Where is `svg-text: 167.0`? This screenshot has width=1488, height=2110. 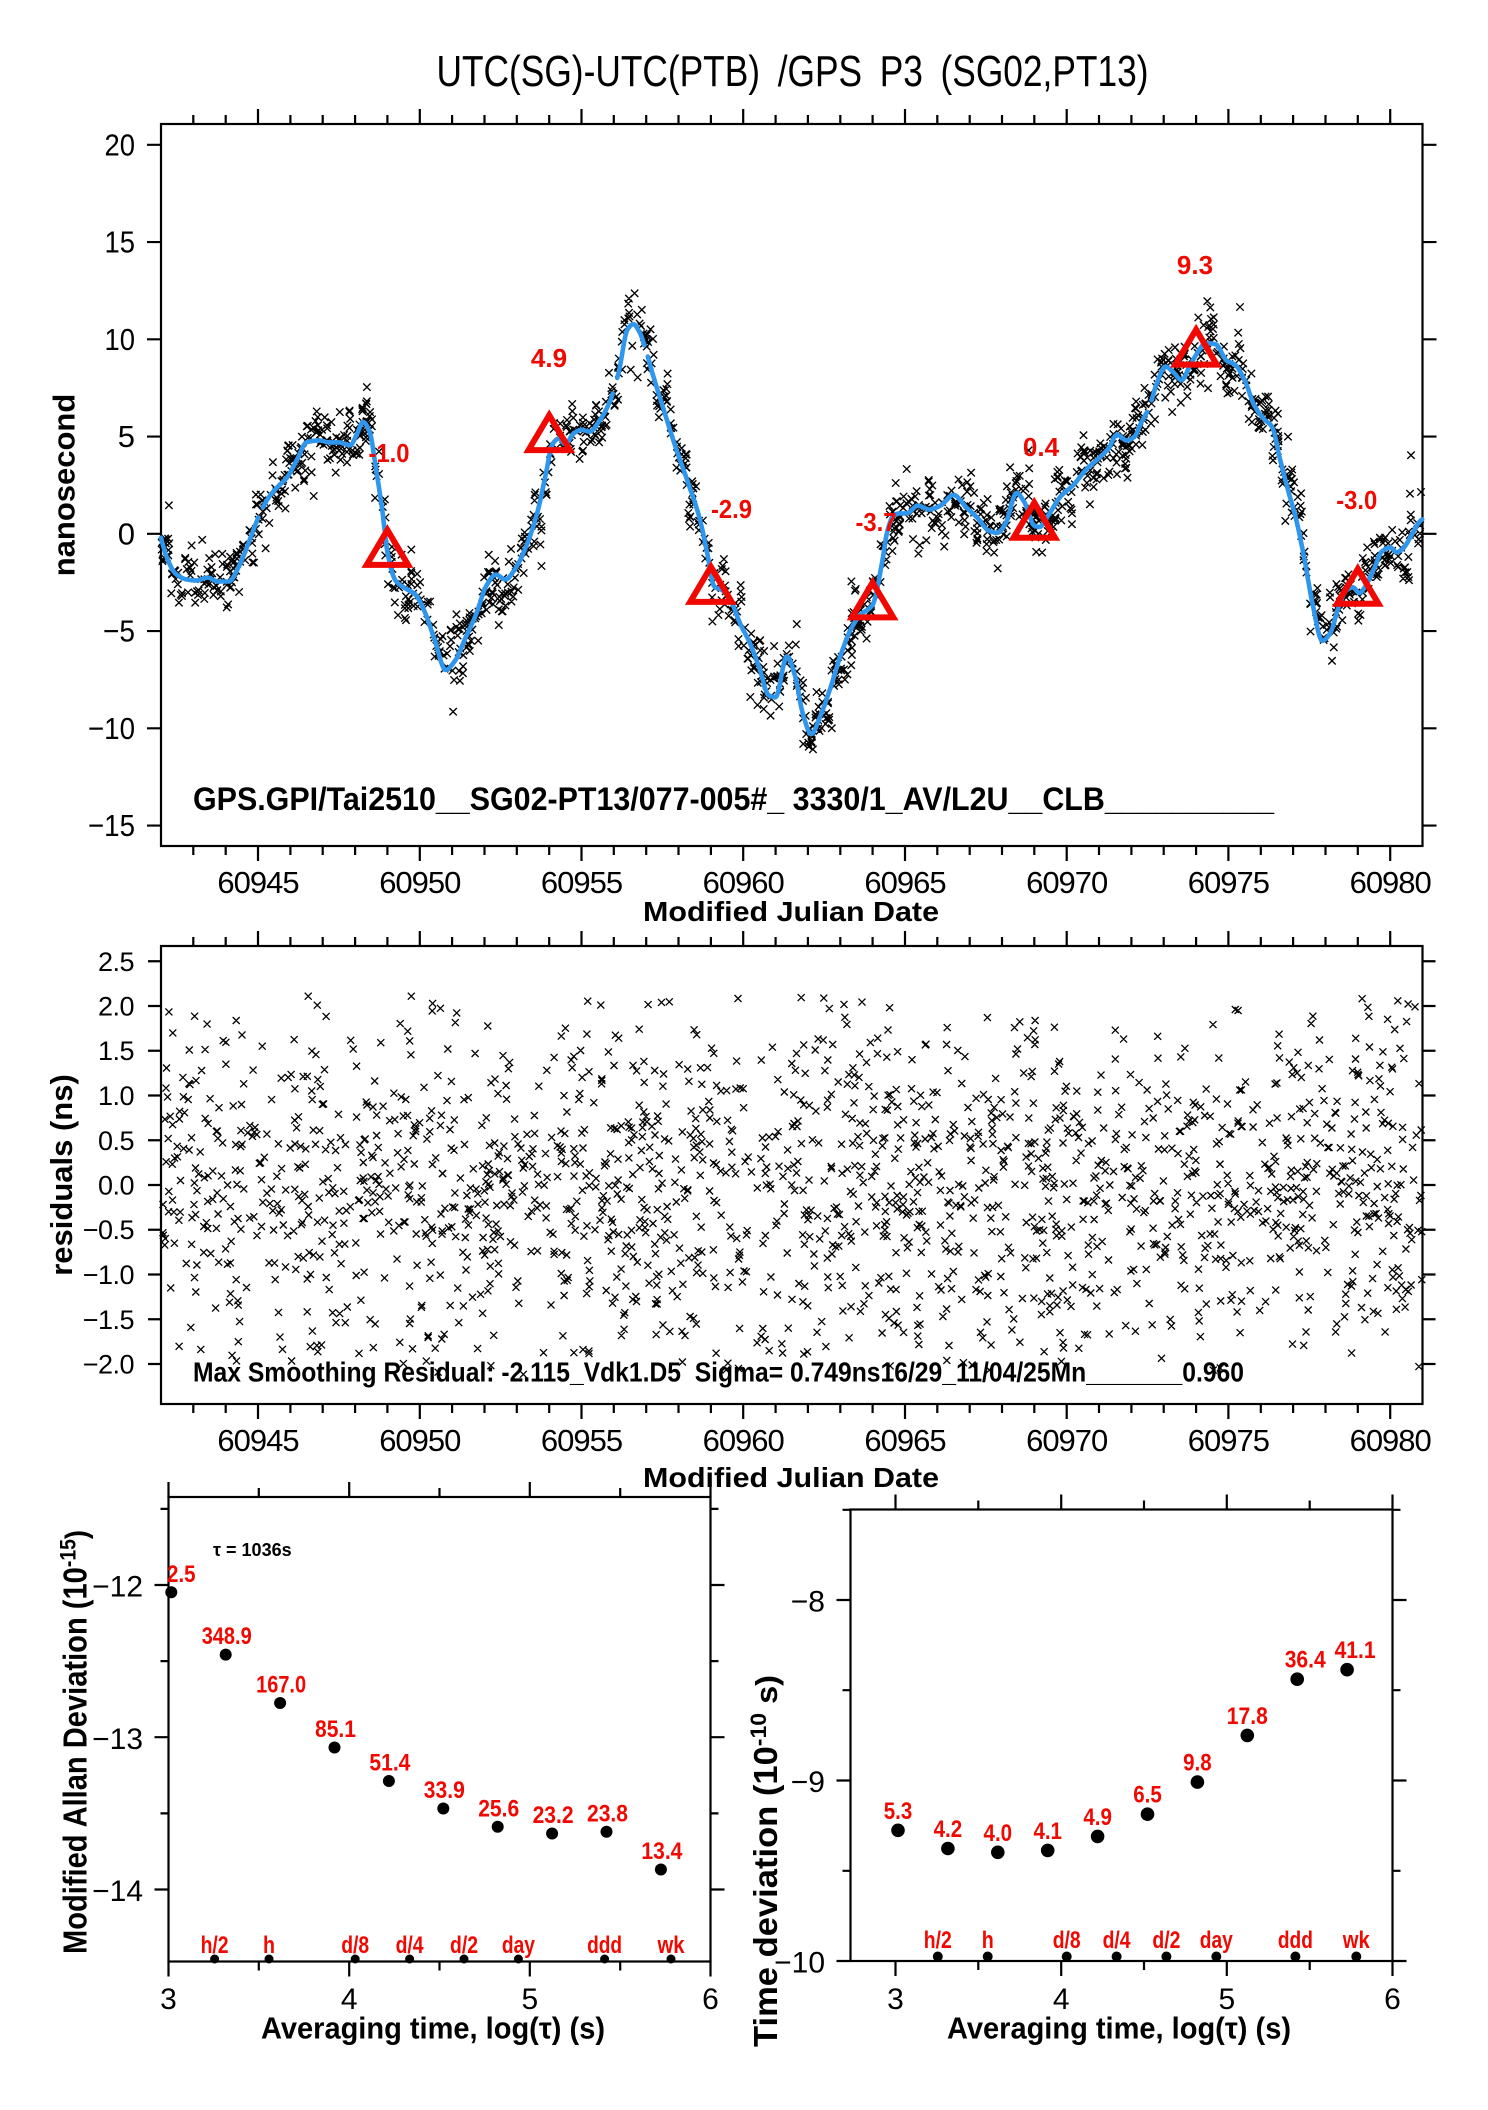
svg-text: 167.0 is located at coordinates (281, 1685).